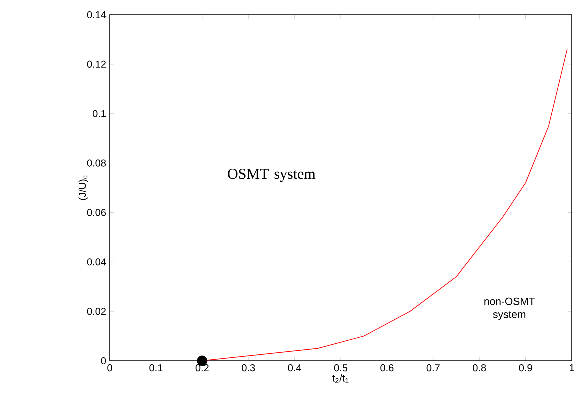  I want to click on annotation: non-OSMT system, so click(510, 309).